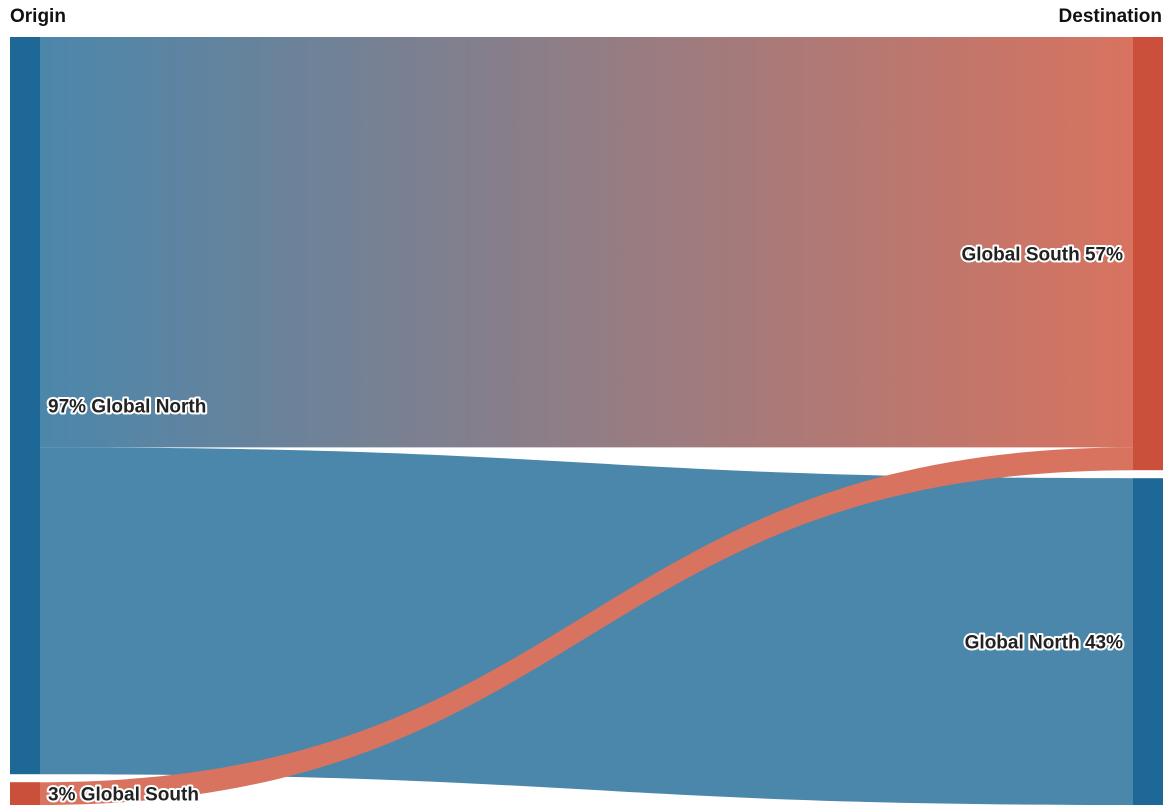 This screenshot has height=807, width=1170. What do you see at coordinates (1148, 641) in the screenshot?
I see `node-dest-north` at bounding box center [1148, 641].